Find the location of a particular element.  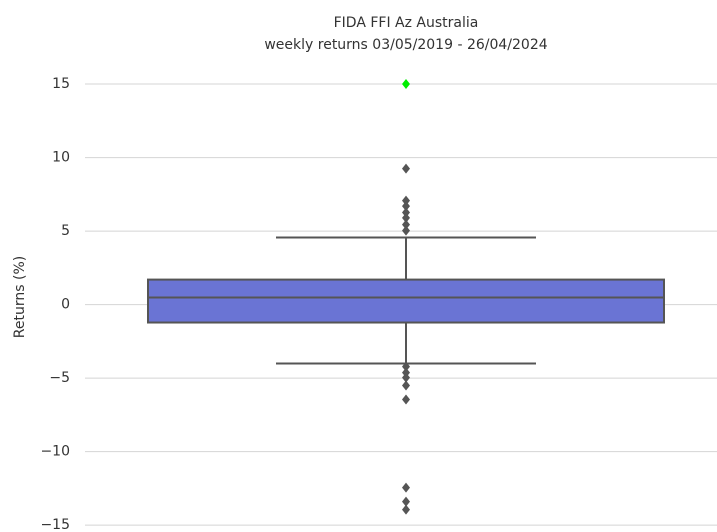

y-tick-label: −15 is located at coordinates (55, 524).